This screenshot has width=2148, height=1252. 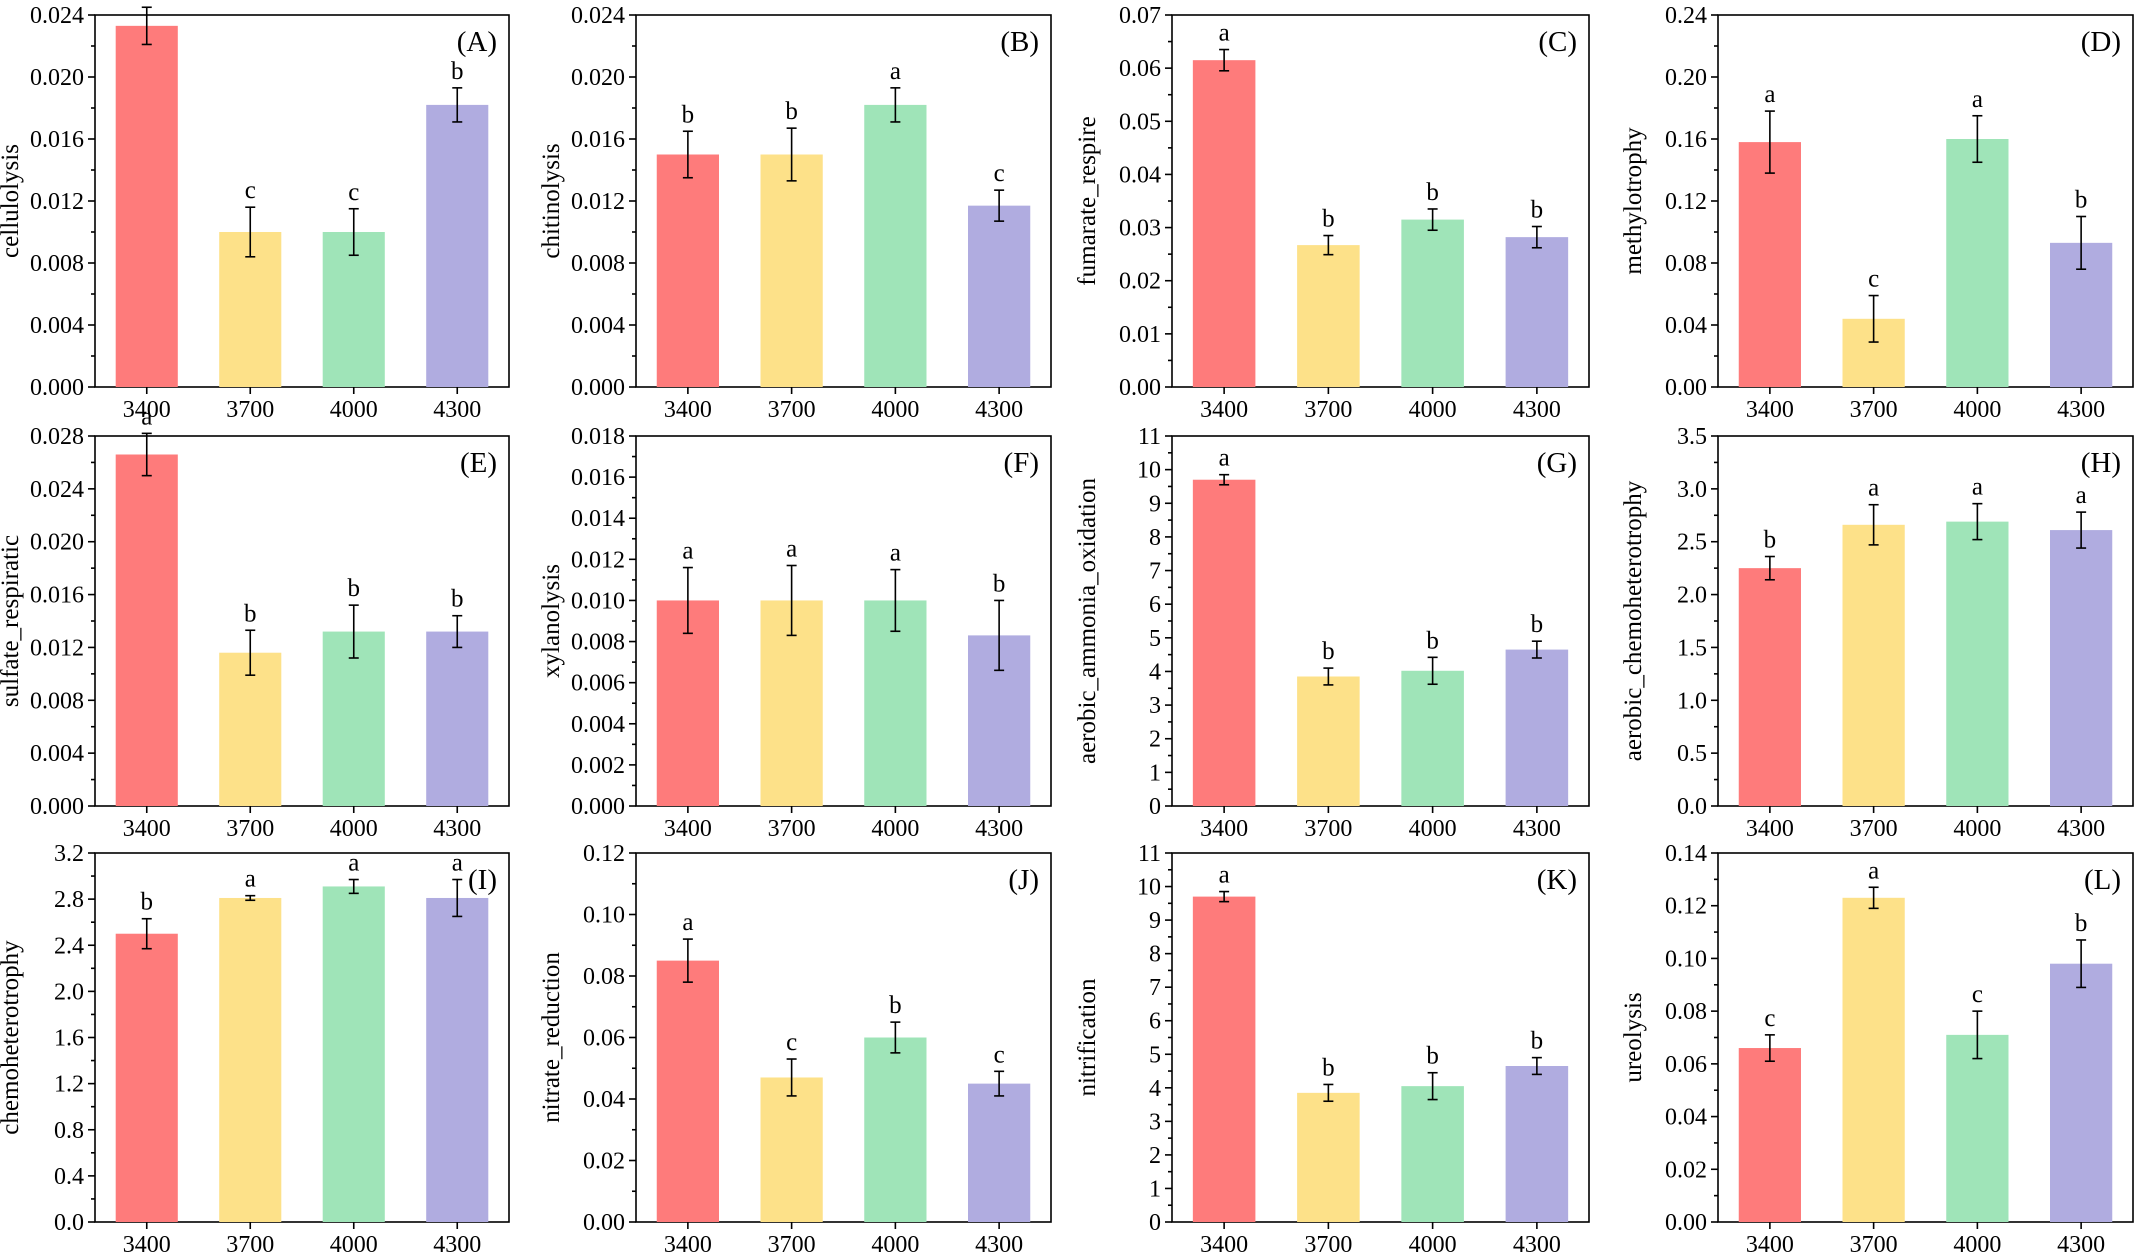 What do you see at coordinates (598, 601) in the screenshot?
I see `y-tick-label: 0.010` at bounding box center [598, 601].